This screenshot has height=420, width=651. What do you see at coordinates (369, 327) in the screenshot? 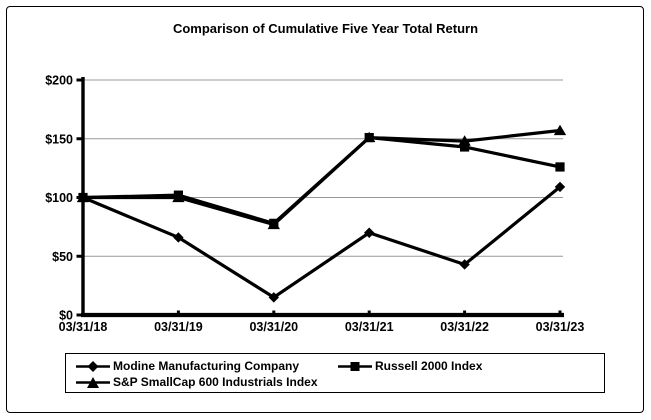
I see `svg-text: 03/31/21` at bounding box center [369, 327].